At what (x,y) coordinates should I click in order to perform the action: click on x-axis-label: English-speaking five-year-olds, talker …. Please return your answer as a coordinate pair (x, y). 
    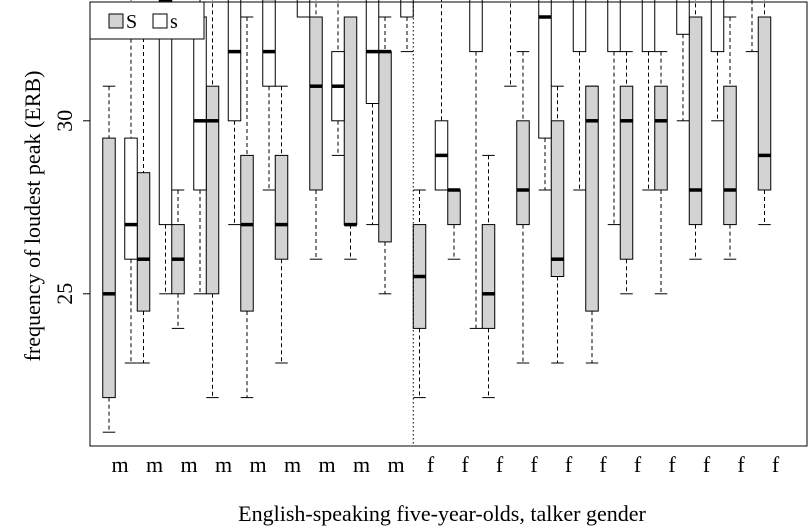
    Looking at the image, I should click on (442, 513).